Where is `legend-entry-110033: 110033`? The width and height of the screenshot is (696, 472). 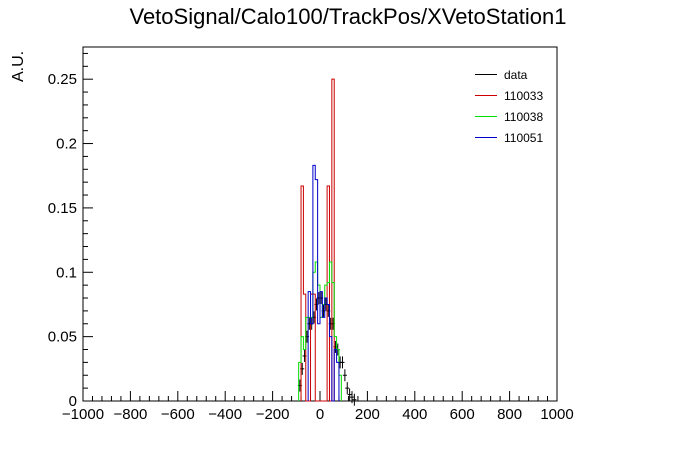 legend-entry-110033: 110033 is located at coordinates (520, 95).